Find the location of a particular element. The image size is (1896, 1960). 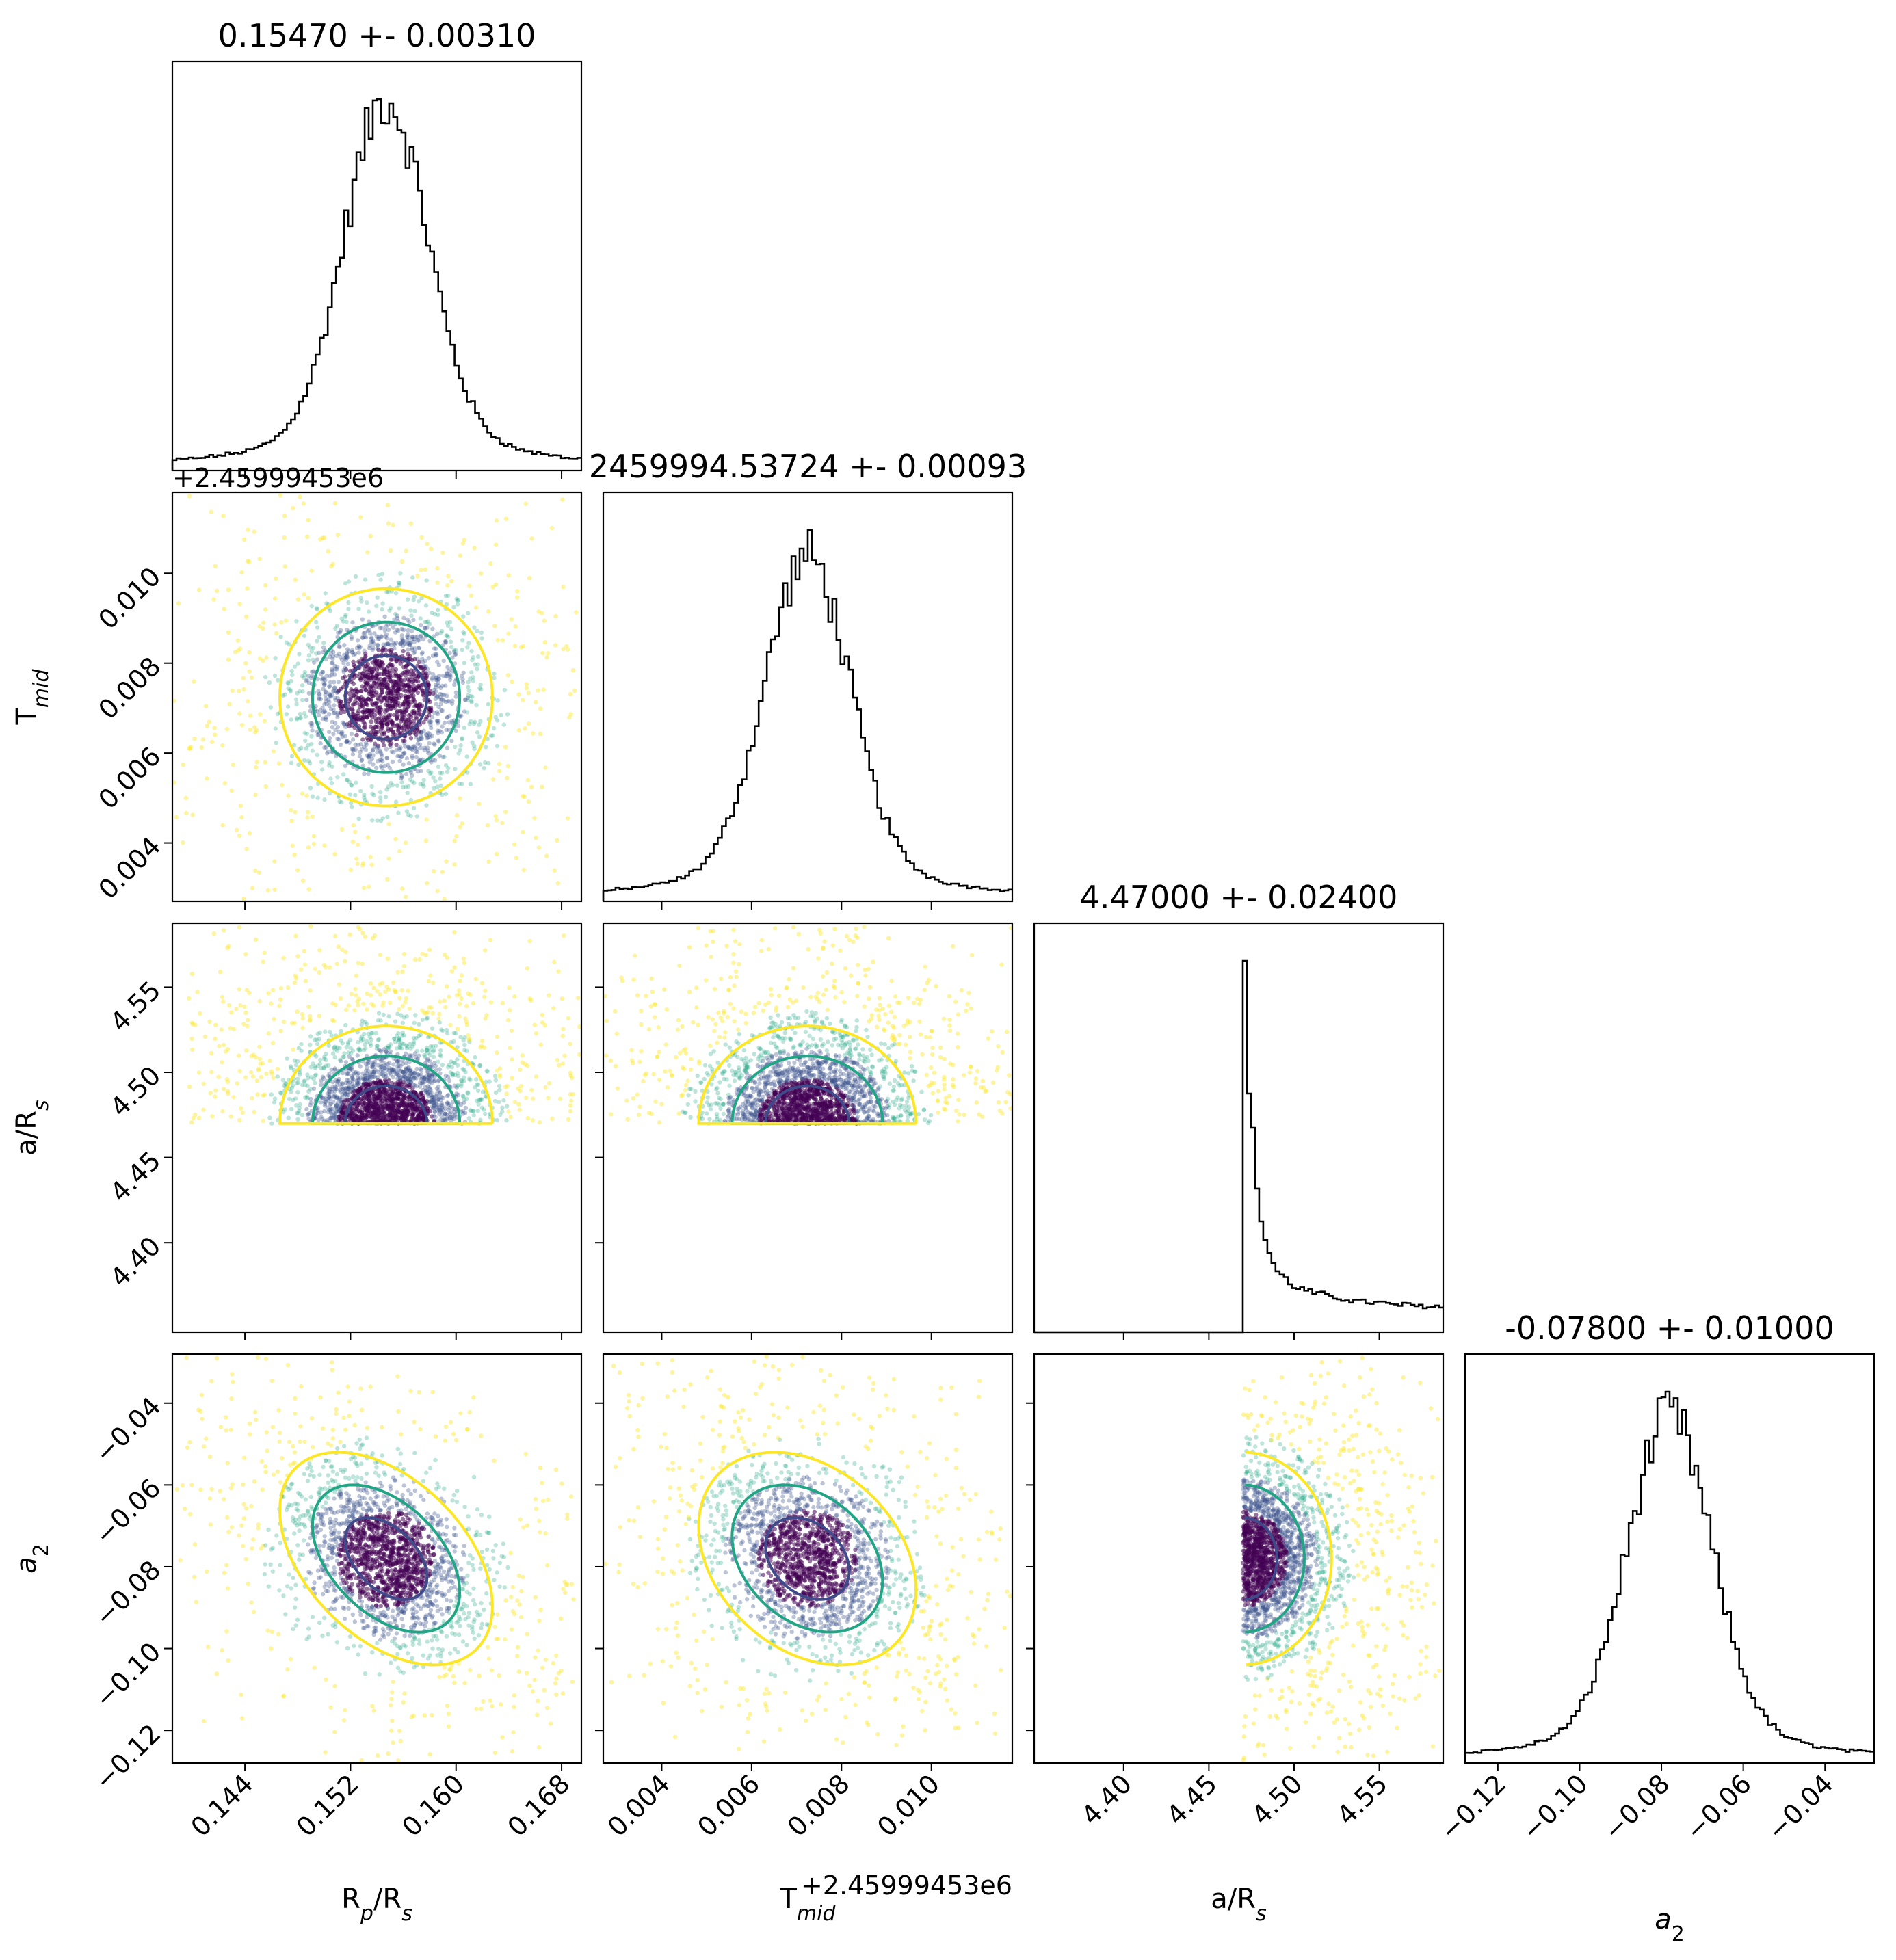

hist-panel-a2: -0.07800 +- 0.01000 is located at coordinates (1669, 1537).